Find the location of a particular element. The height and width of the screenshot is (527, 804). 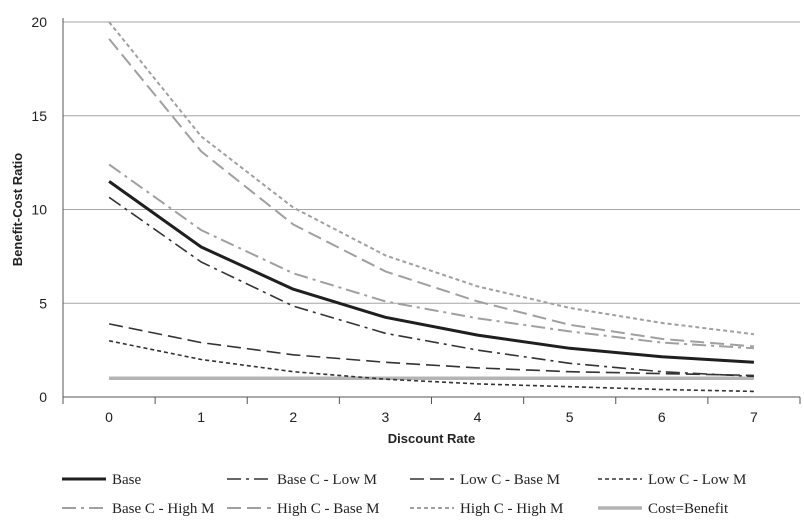

y-tick-label: 15 is located at coordinates (39, 116).